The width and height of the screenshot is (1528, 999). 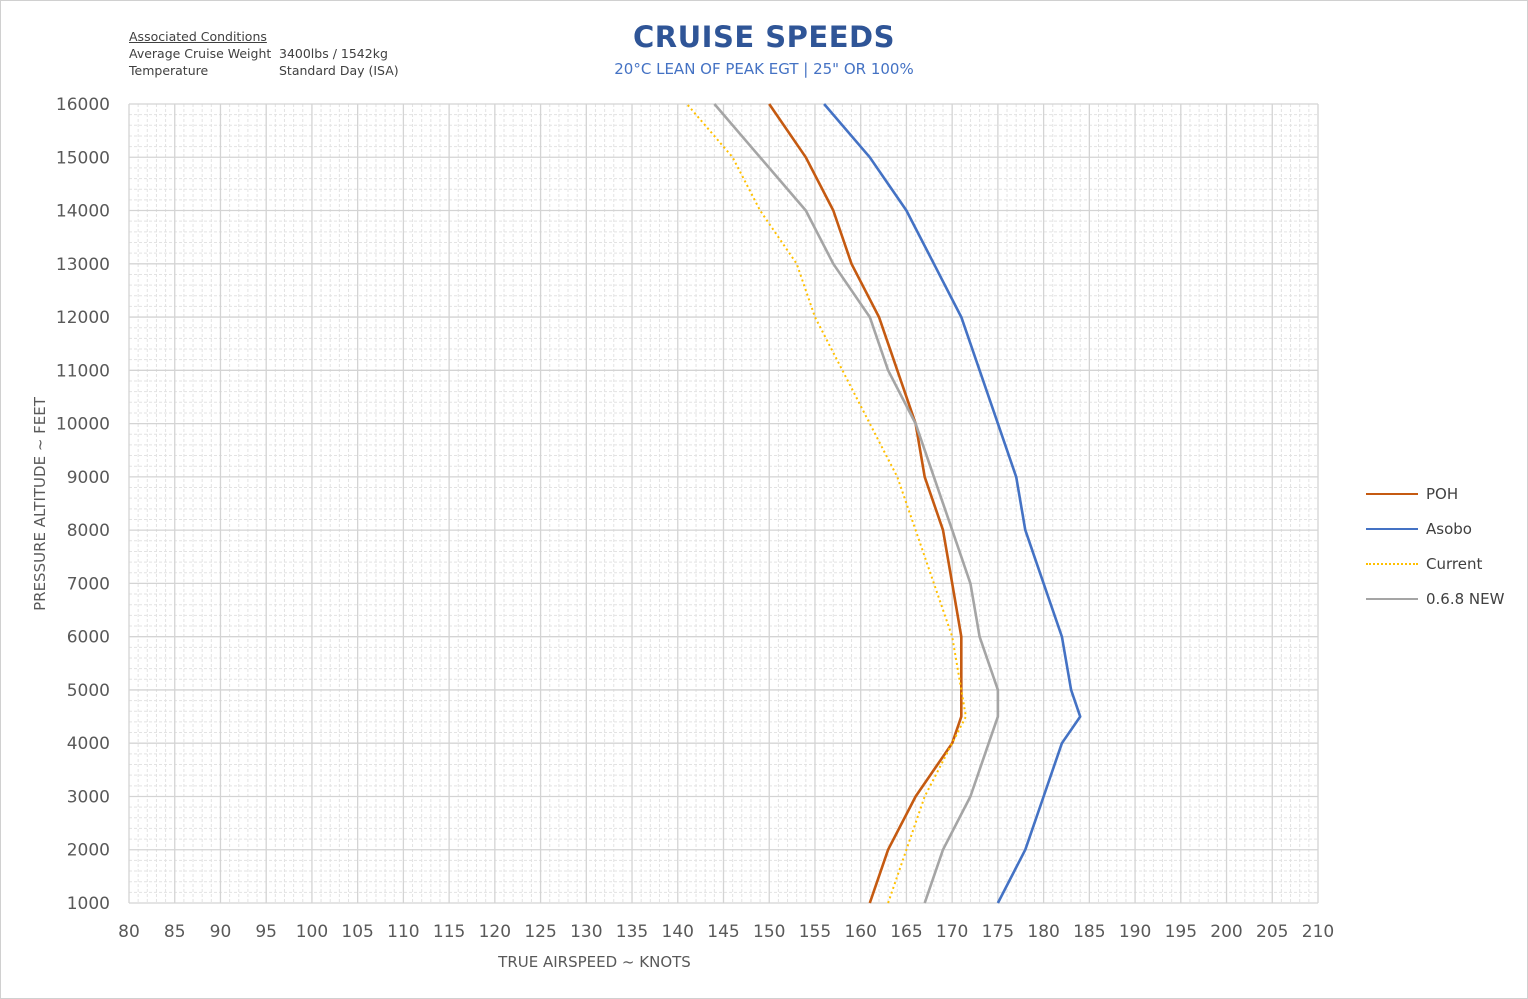 What do you see at coordinates (495, 932) in the screenshot?
I see `x-tick-label: 120` at bounding box center [495, 932].